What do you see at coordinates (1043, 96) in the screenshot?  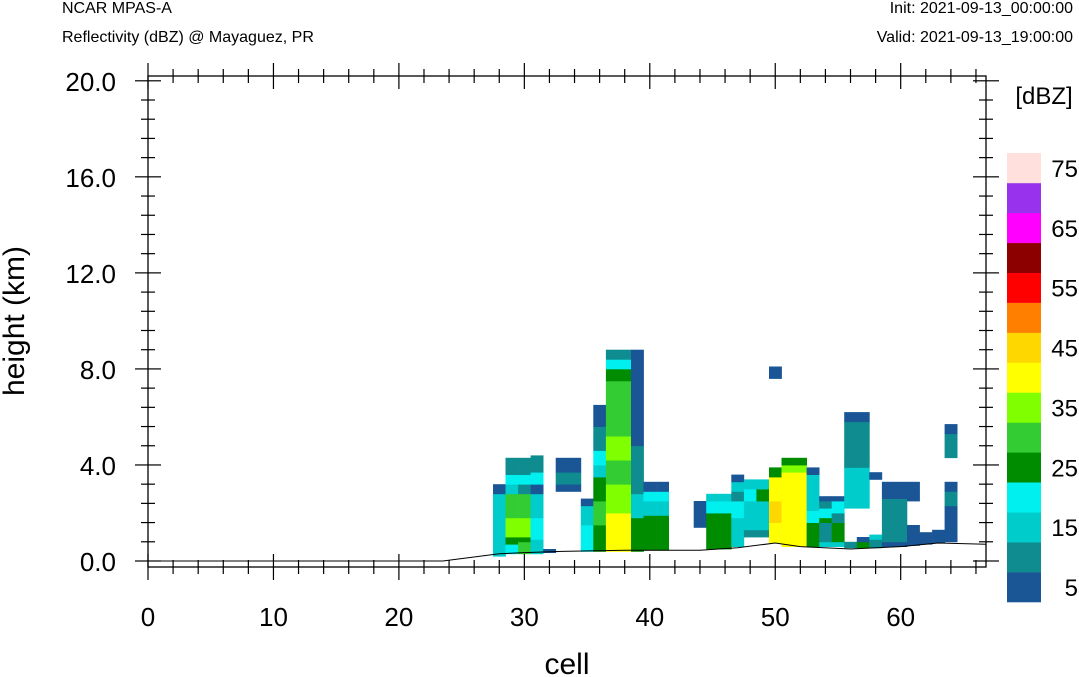 I see `colorbar-units-label: [dBZ]` at bounding box center [1043, 96].